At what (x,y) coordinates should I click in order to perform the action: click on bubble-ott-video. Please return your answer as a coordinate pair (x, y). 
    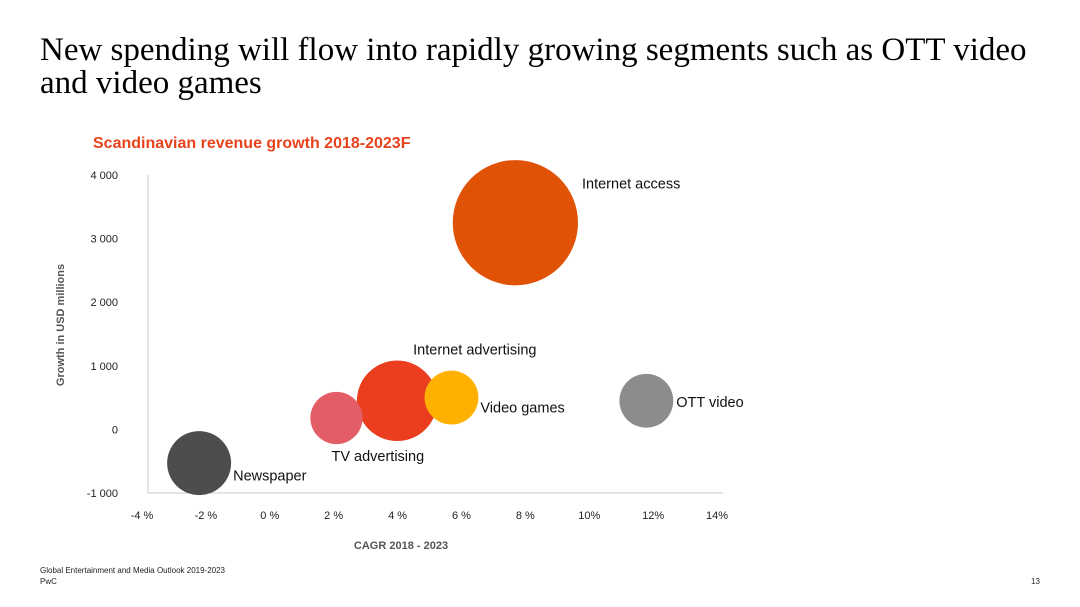
    Looking at the image, I should click on (646, 400).